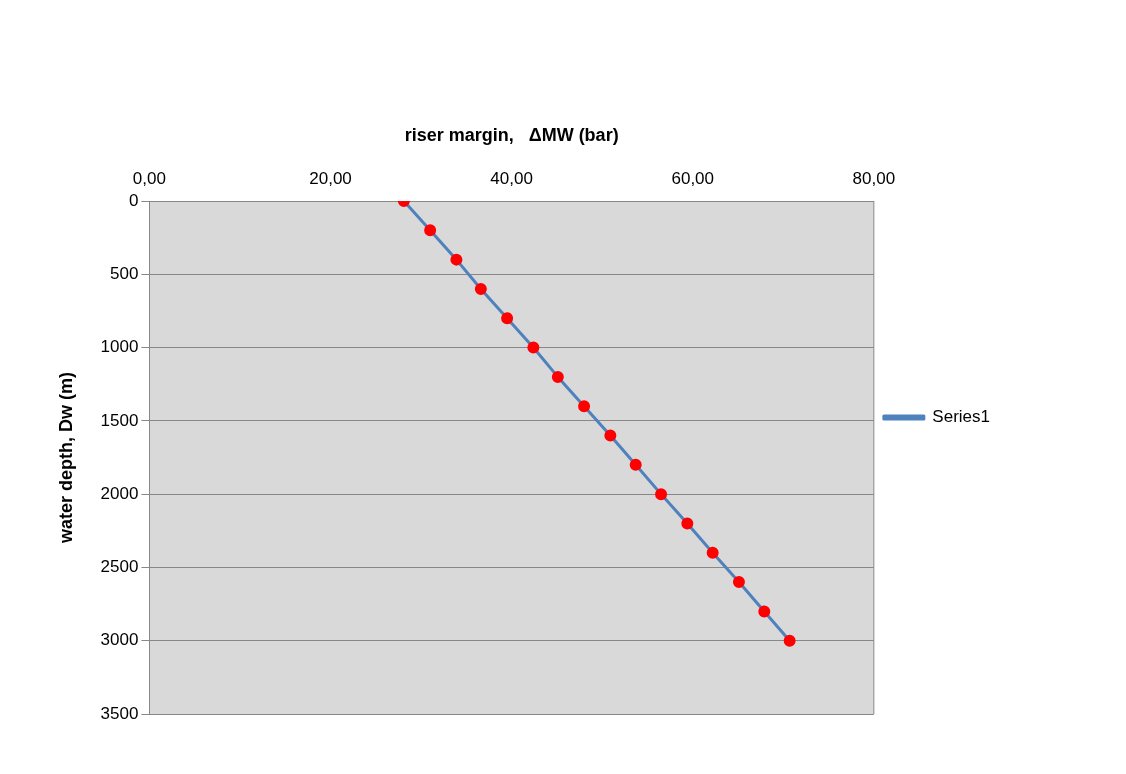  I want to click on legend-label: Series1, so click(961, 417).